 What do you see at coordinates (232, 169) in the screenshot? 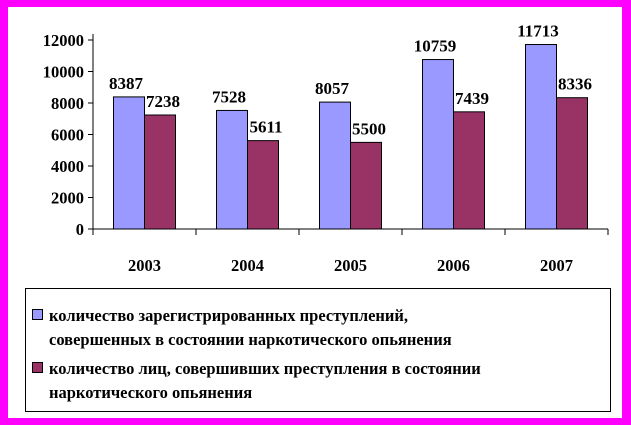
I see `bar-series-1-2004` at bounding box center [232, 169].